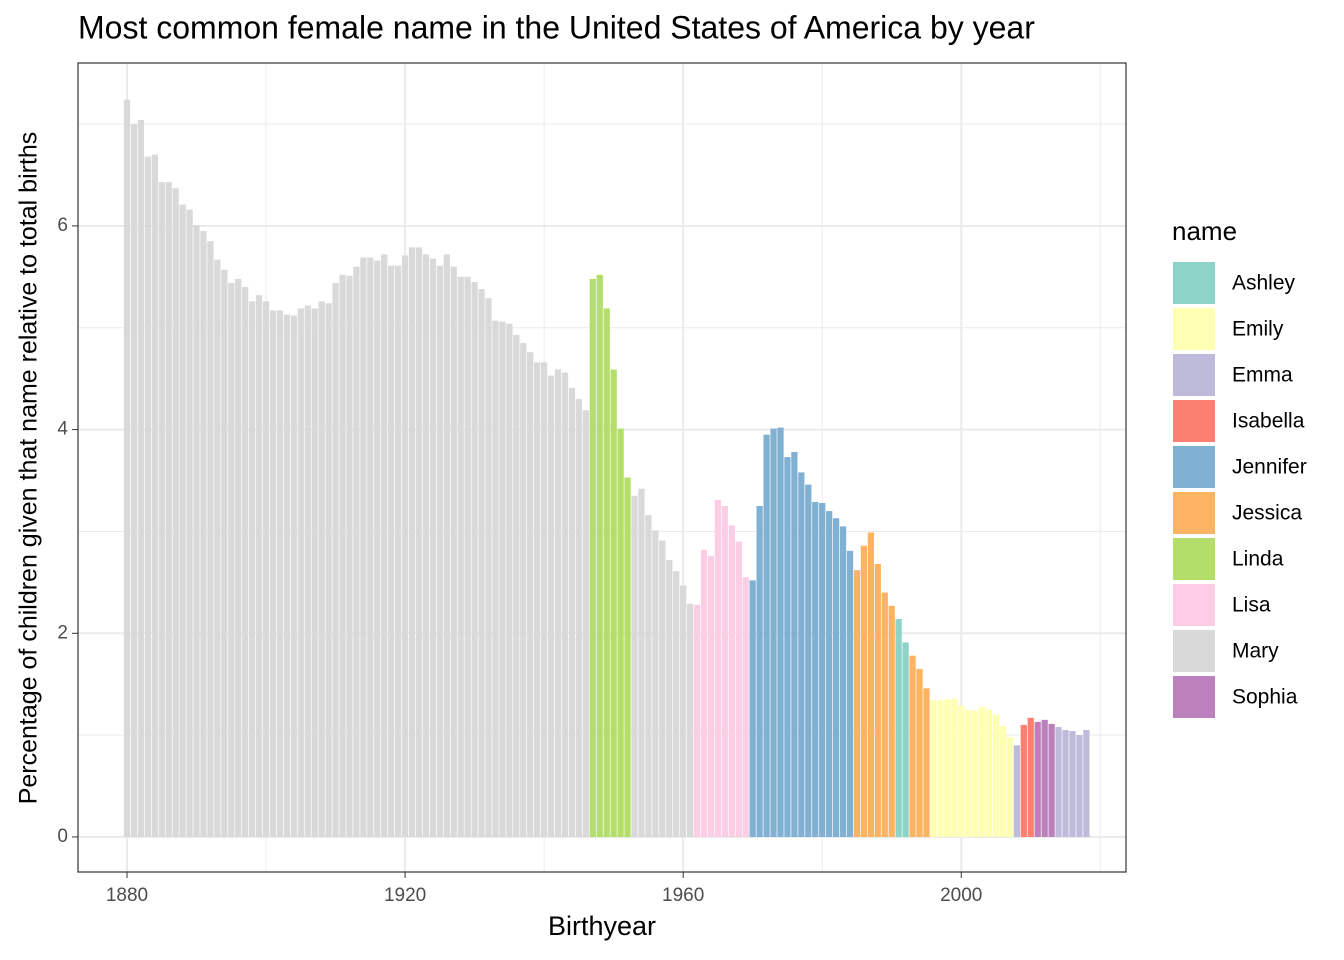 The image size is (1344, 960). I want to click on legend-label: Isabella, so click(1268, 421).